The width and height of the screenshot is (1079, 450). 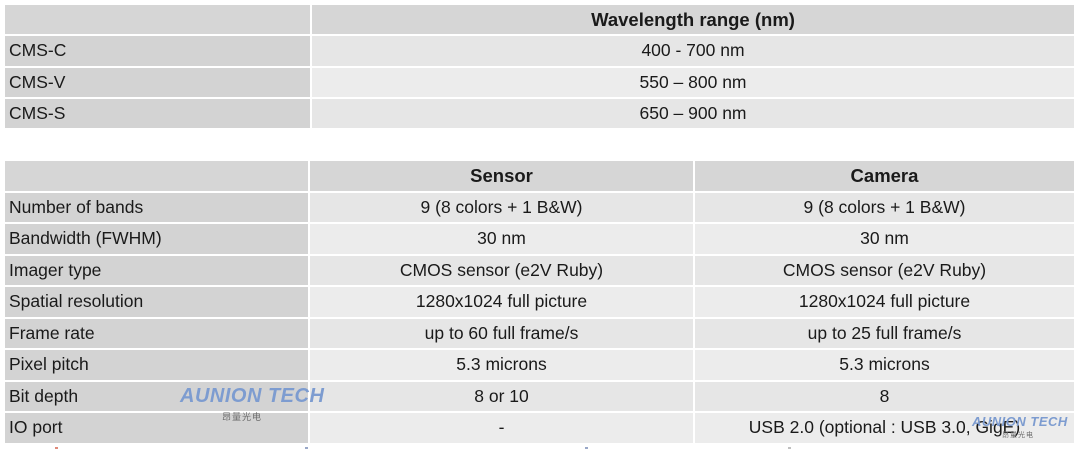 I want to click on camera-value: 5.3 microns, so click(x=884, y=365).